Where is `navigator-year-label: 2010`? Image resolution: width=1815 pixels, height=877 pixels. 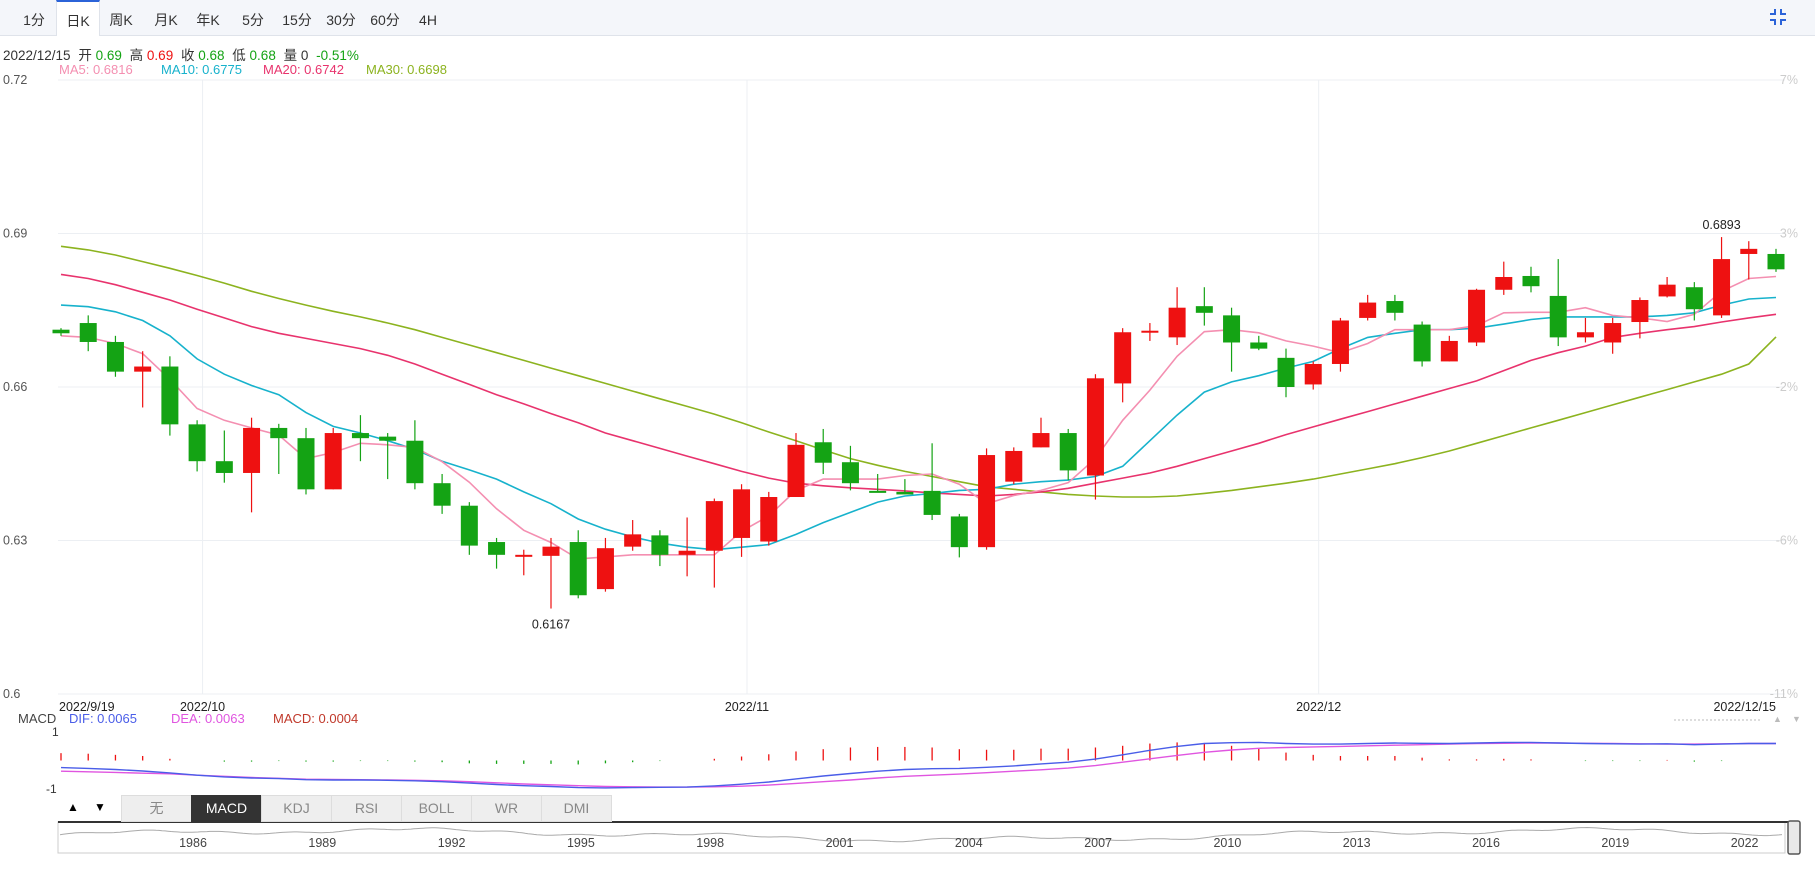 navigator-year-label: 2010 is located at coordinates (1227, 843).